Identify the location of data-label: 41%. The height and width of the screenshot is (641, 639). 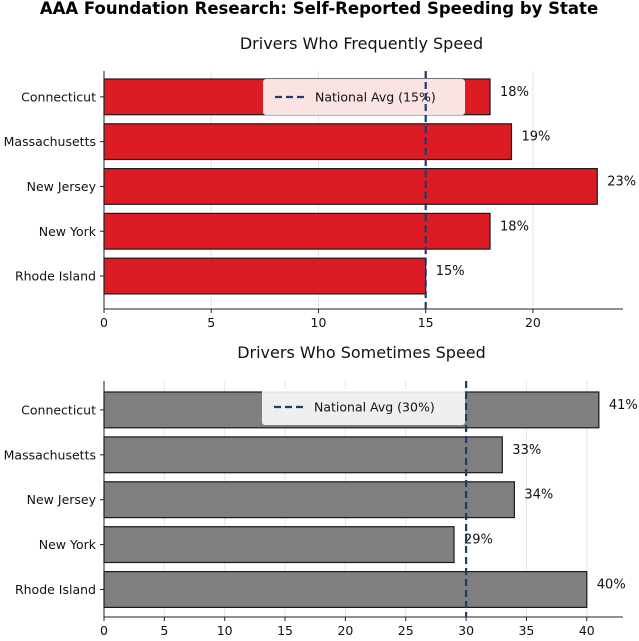
(623, 405).